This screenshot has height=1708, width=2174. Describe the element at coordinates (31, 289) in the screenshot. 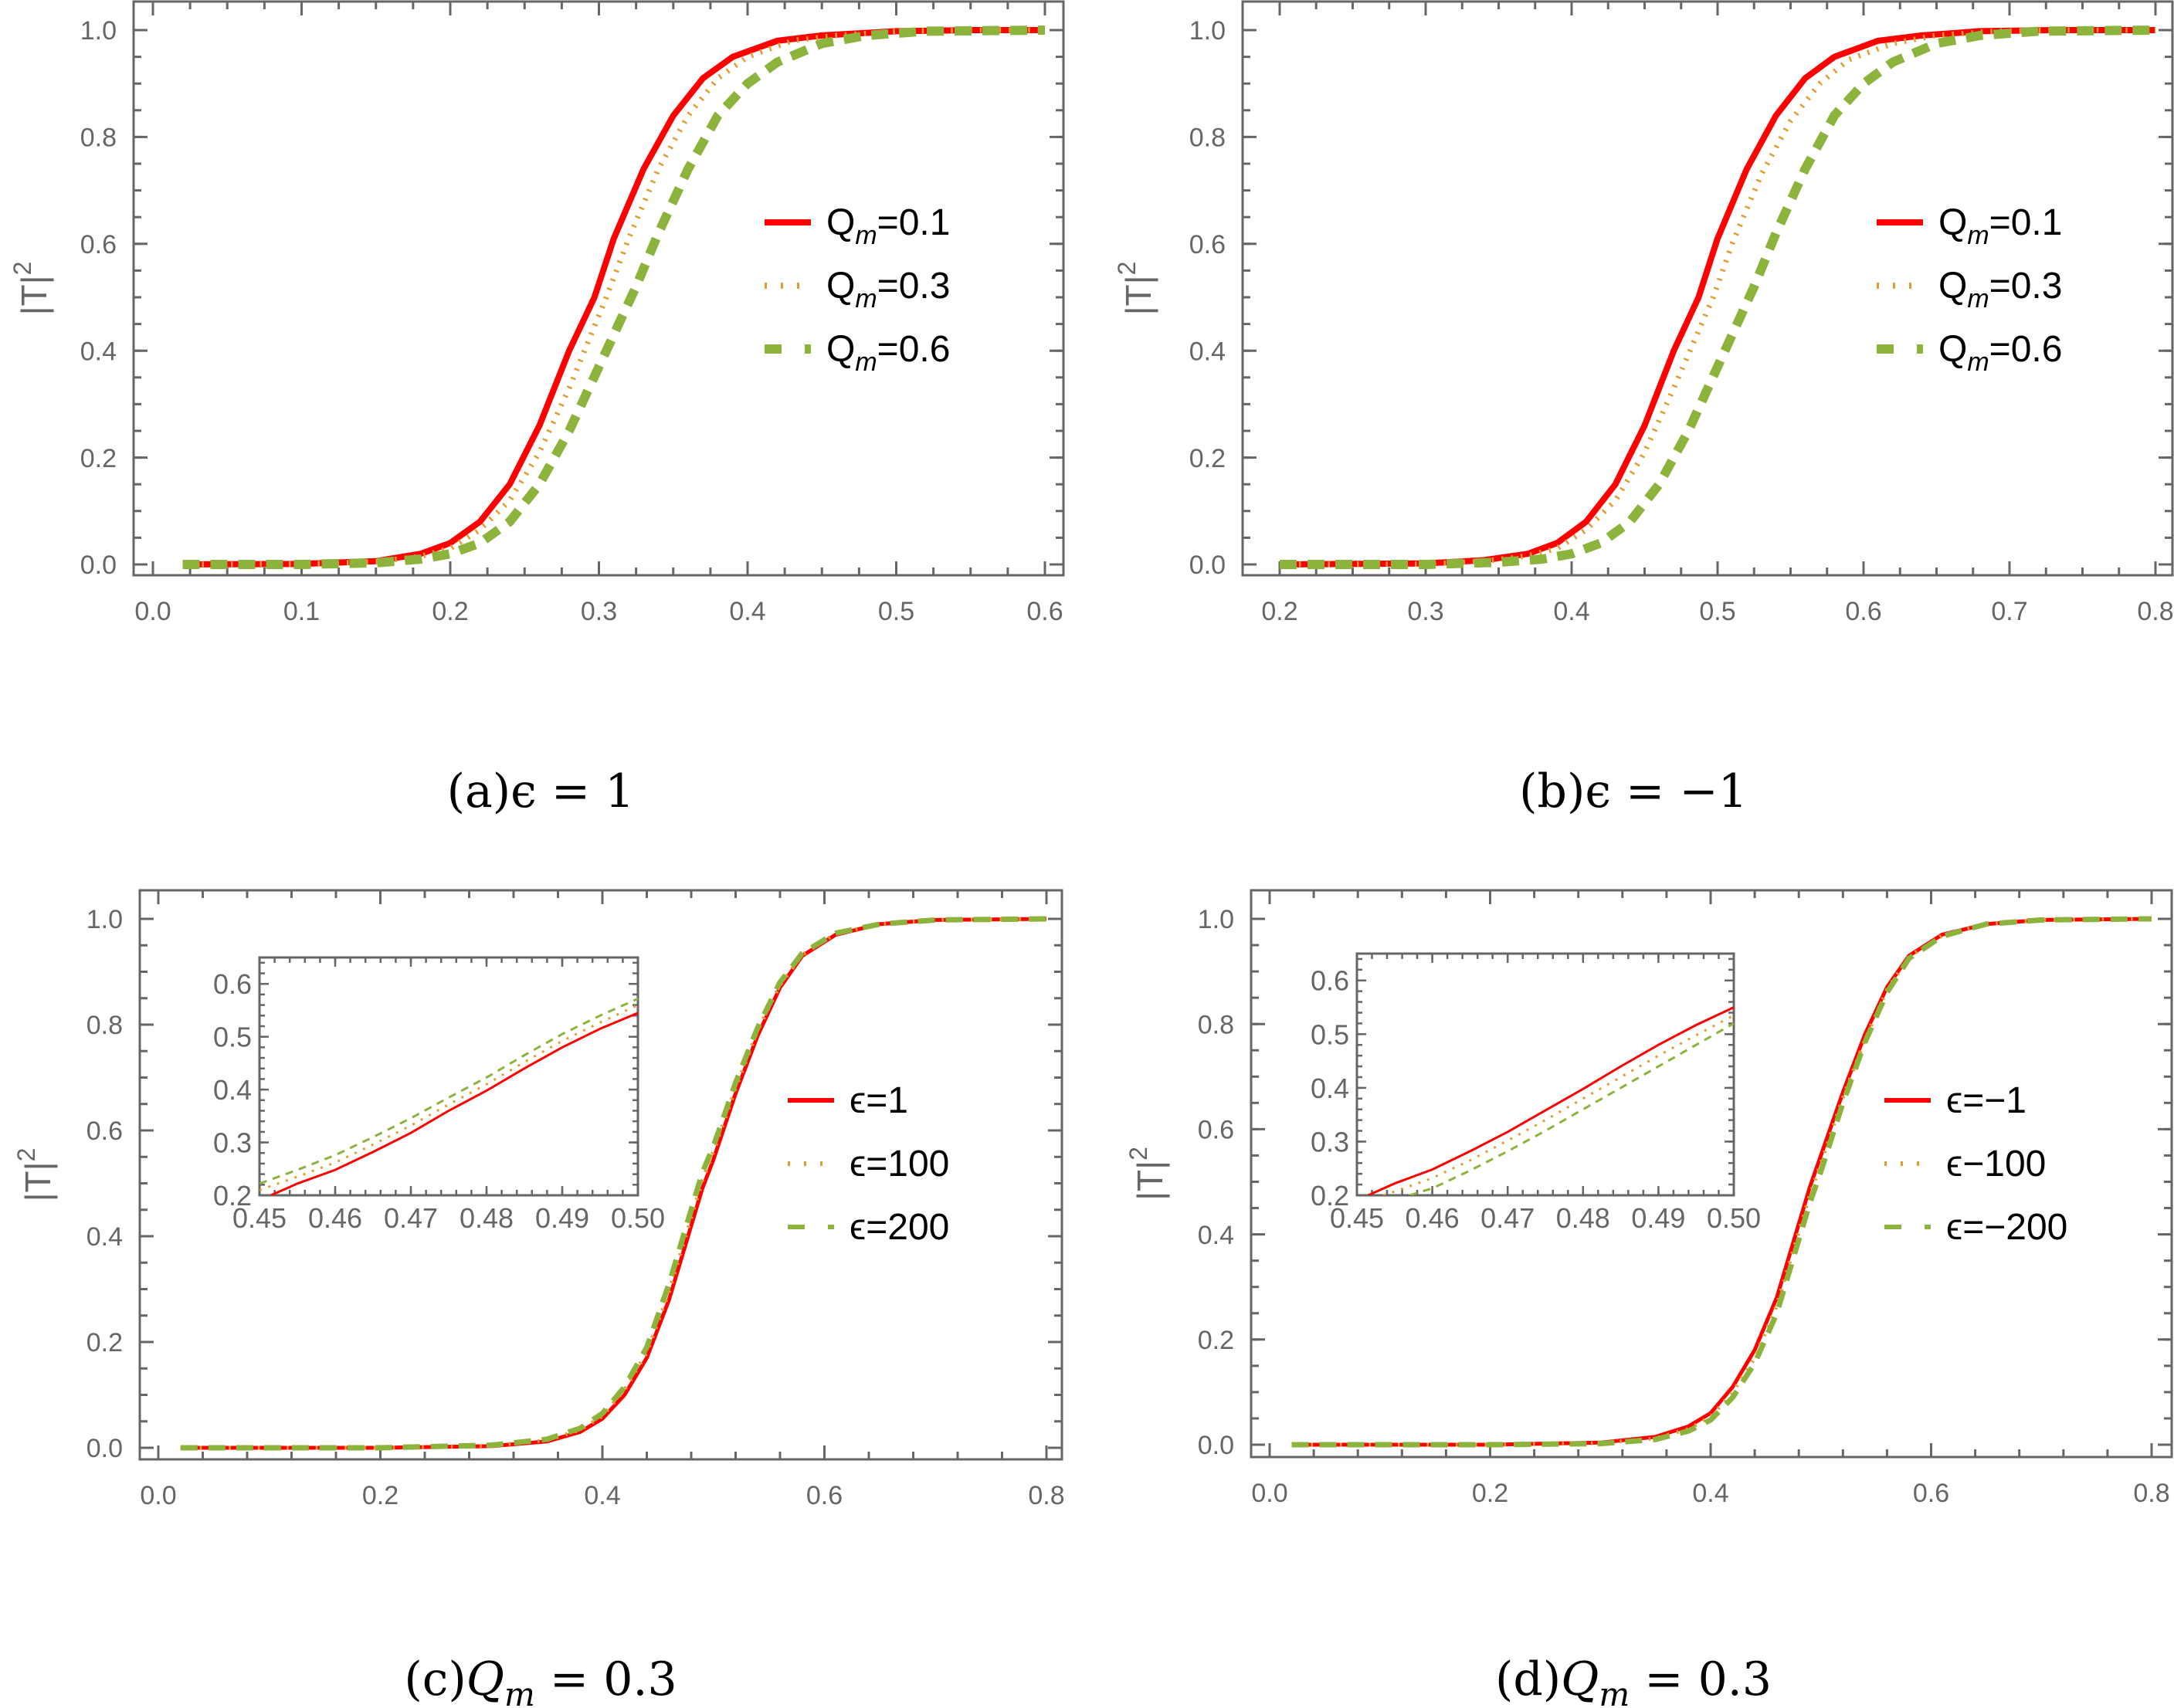

I see `panel-a-ylabel: |T|2` at that location.